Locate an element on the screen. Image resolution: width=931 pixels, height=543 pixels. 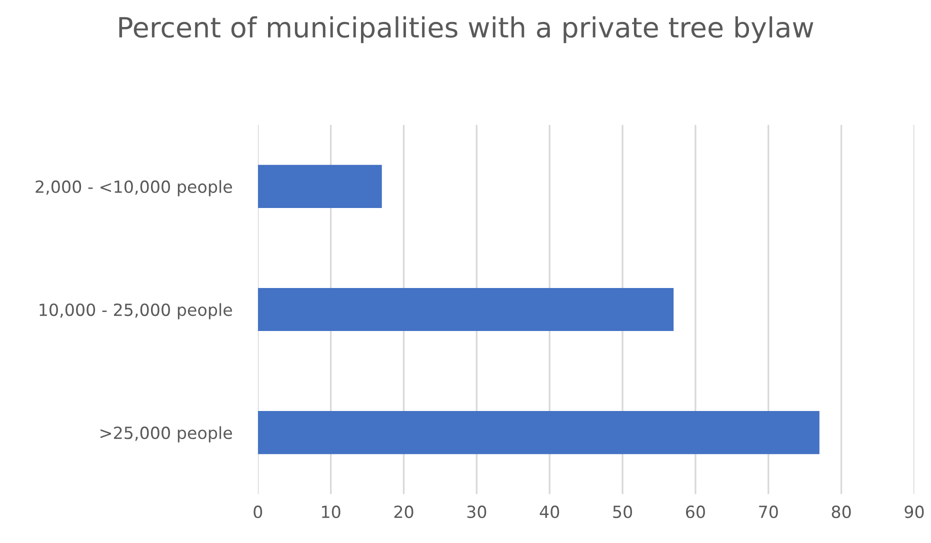
x-tick-label: 10 is located at coordinates (331, 512).